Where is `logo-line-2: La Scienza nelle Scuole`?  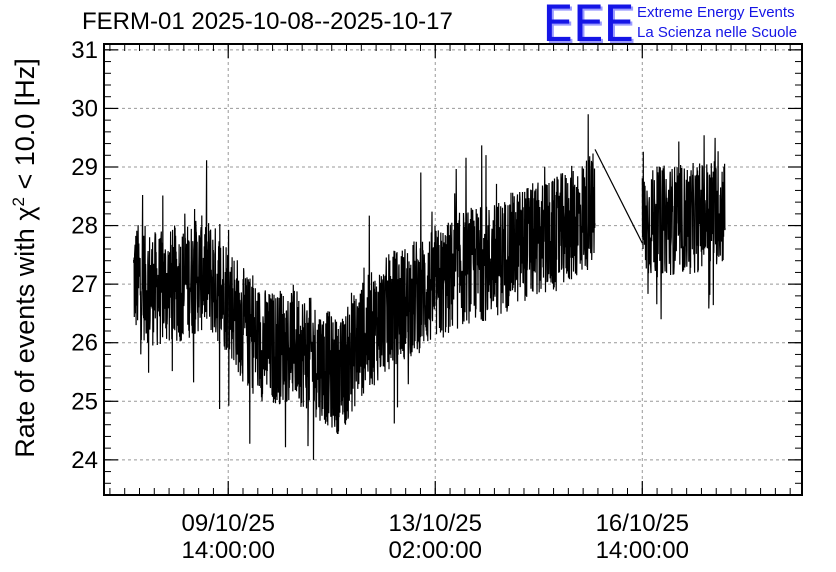 logo-line-2: La Scienza nelle Scuole is located at coordinates (717, 32).